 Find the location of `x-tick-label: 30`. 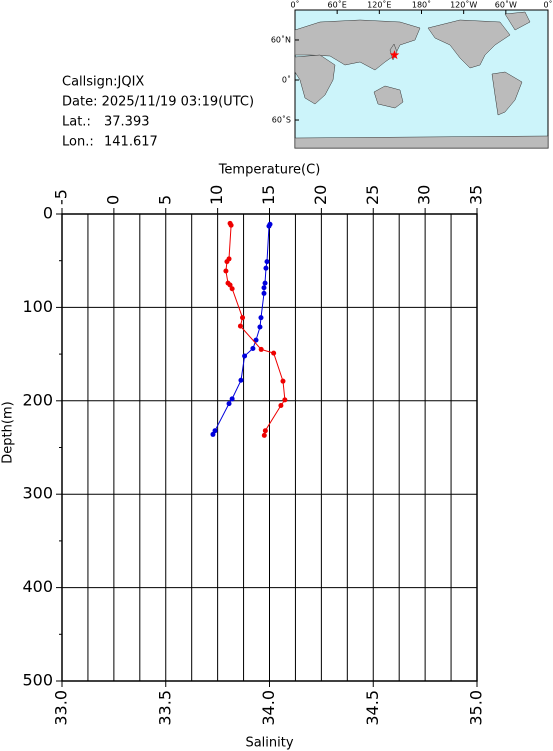

x-tick-label: 30 is located at coordinates (424, 195).